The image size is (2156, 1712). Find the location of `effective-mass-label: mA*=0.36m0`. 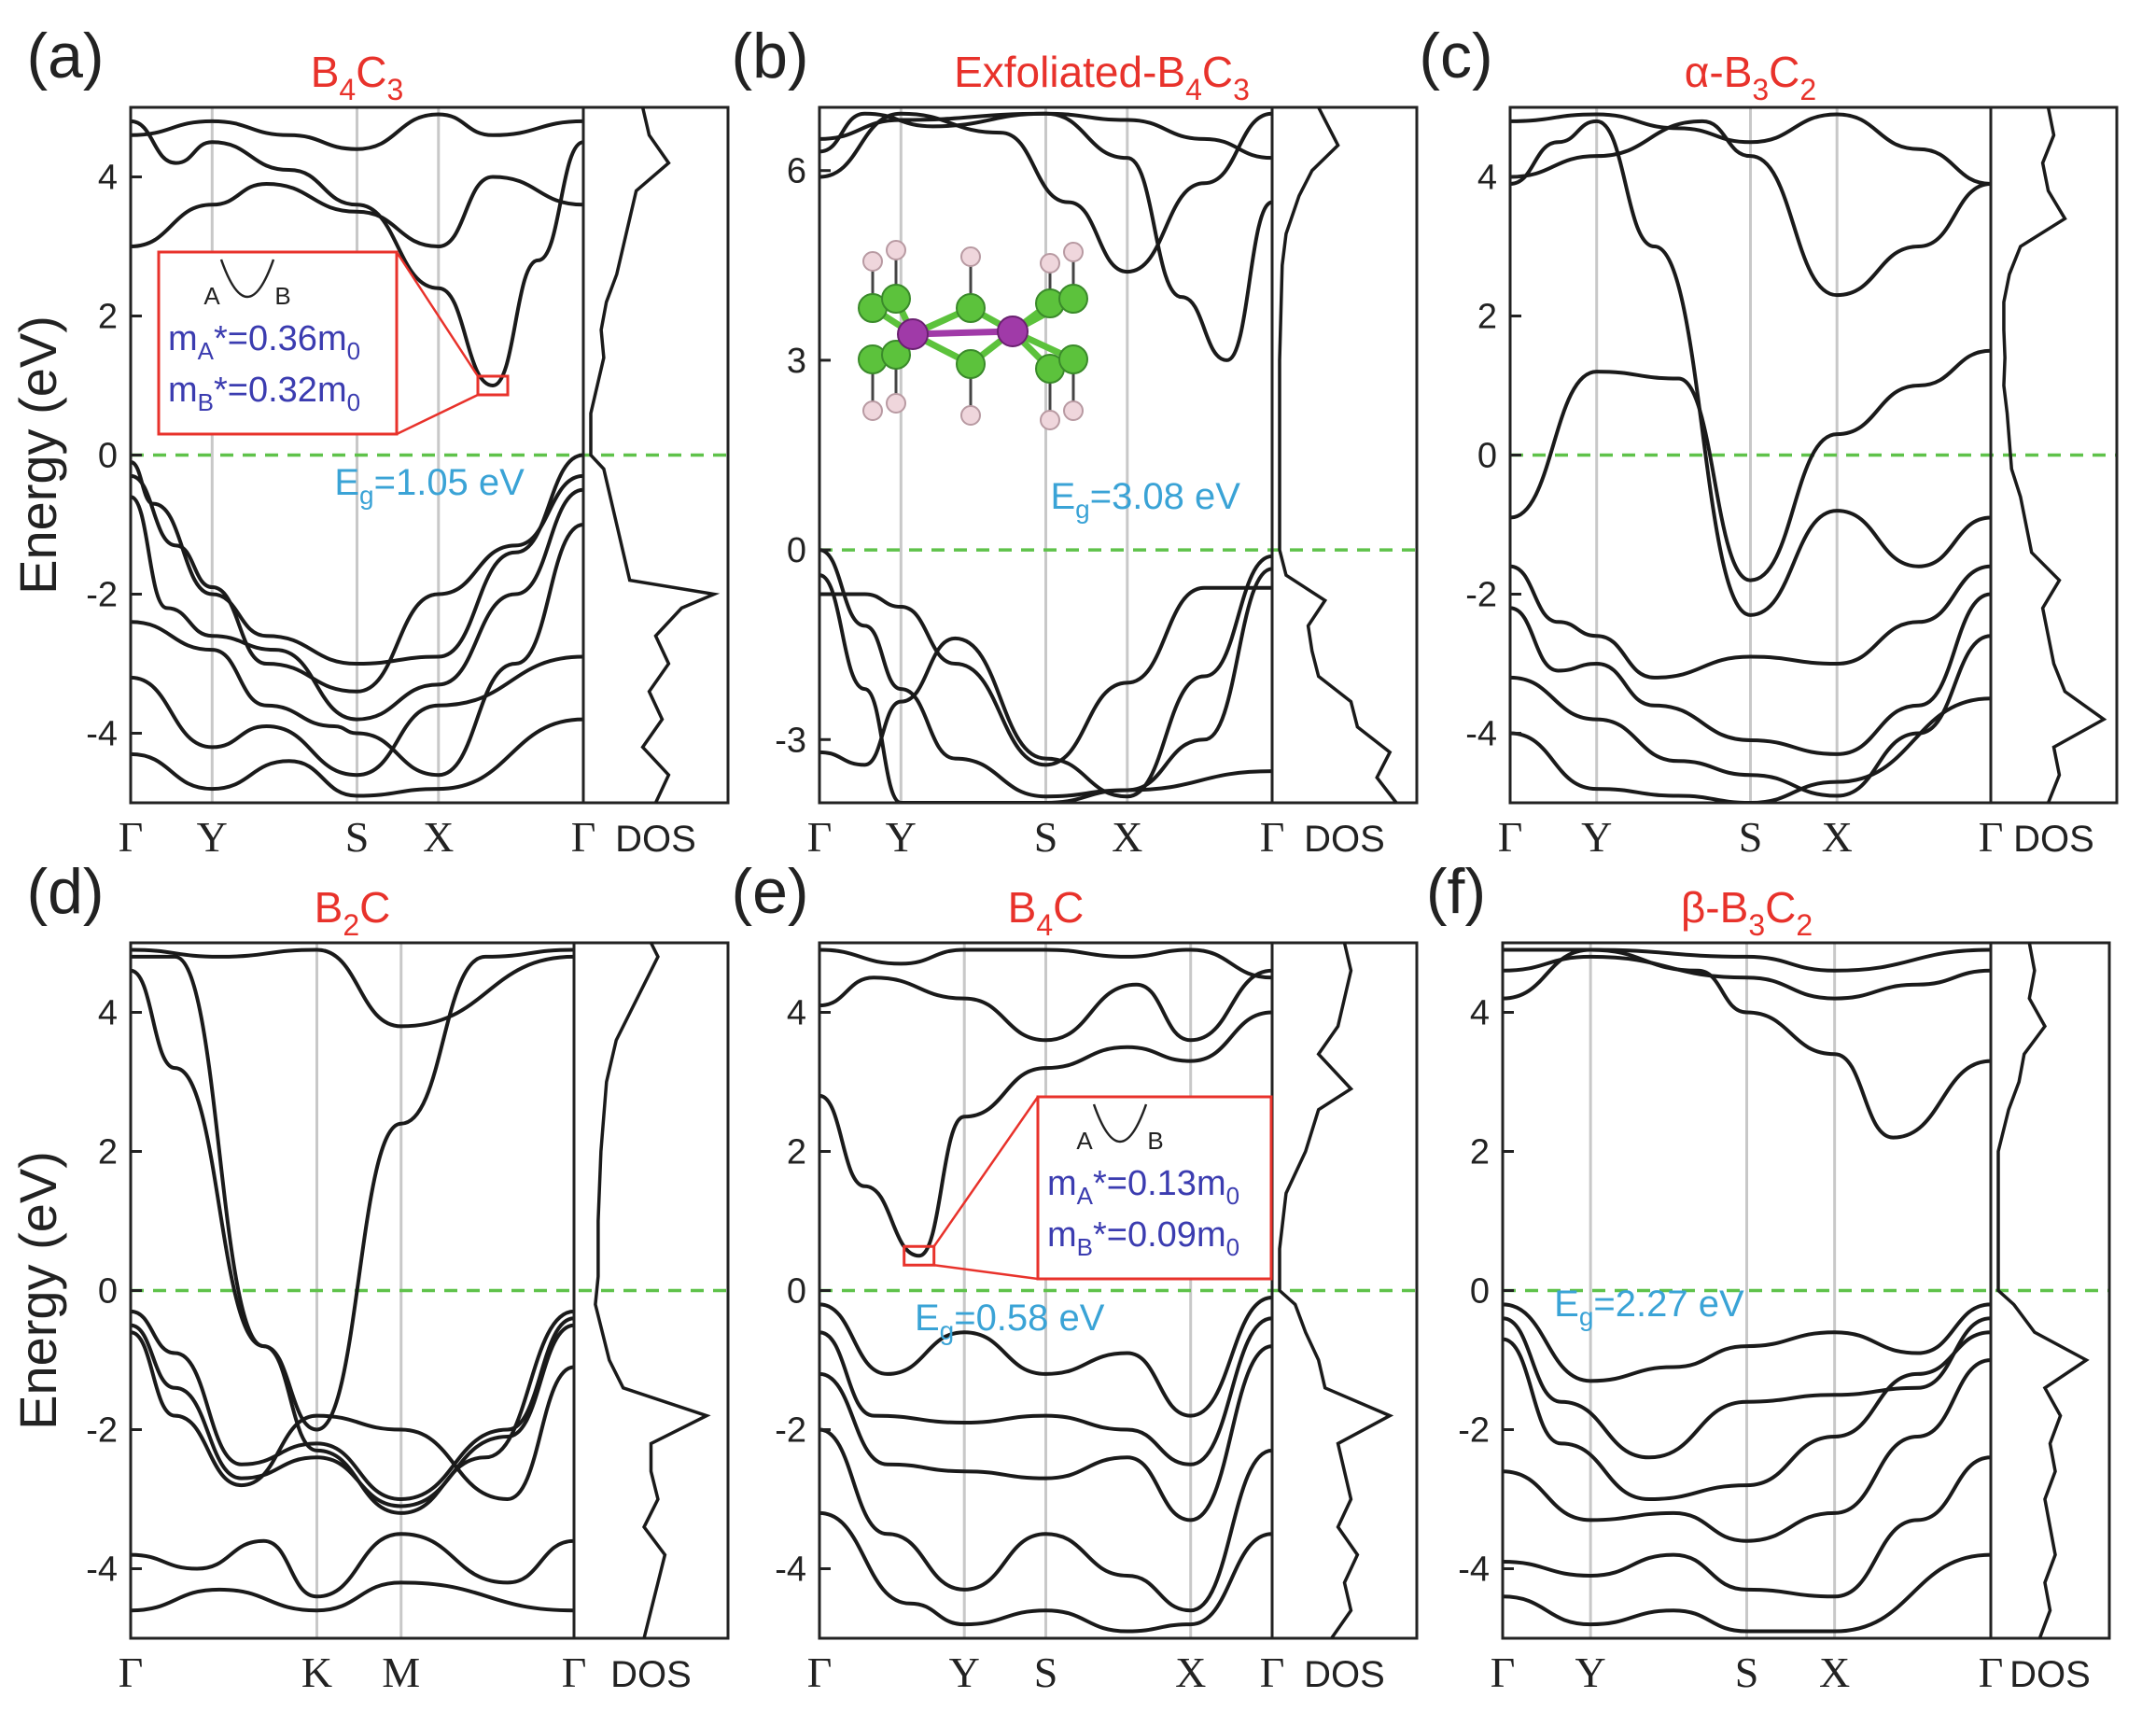

effective-mass-label: mA*=0.36m0 is located at coordinates (264, 342).